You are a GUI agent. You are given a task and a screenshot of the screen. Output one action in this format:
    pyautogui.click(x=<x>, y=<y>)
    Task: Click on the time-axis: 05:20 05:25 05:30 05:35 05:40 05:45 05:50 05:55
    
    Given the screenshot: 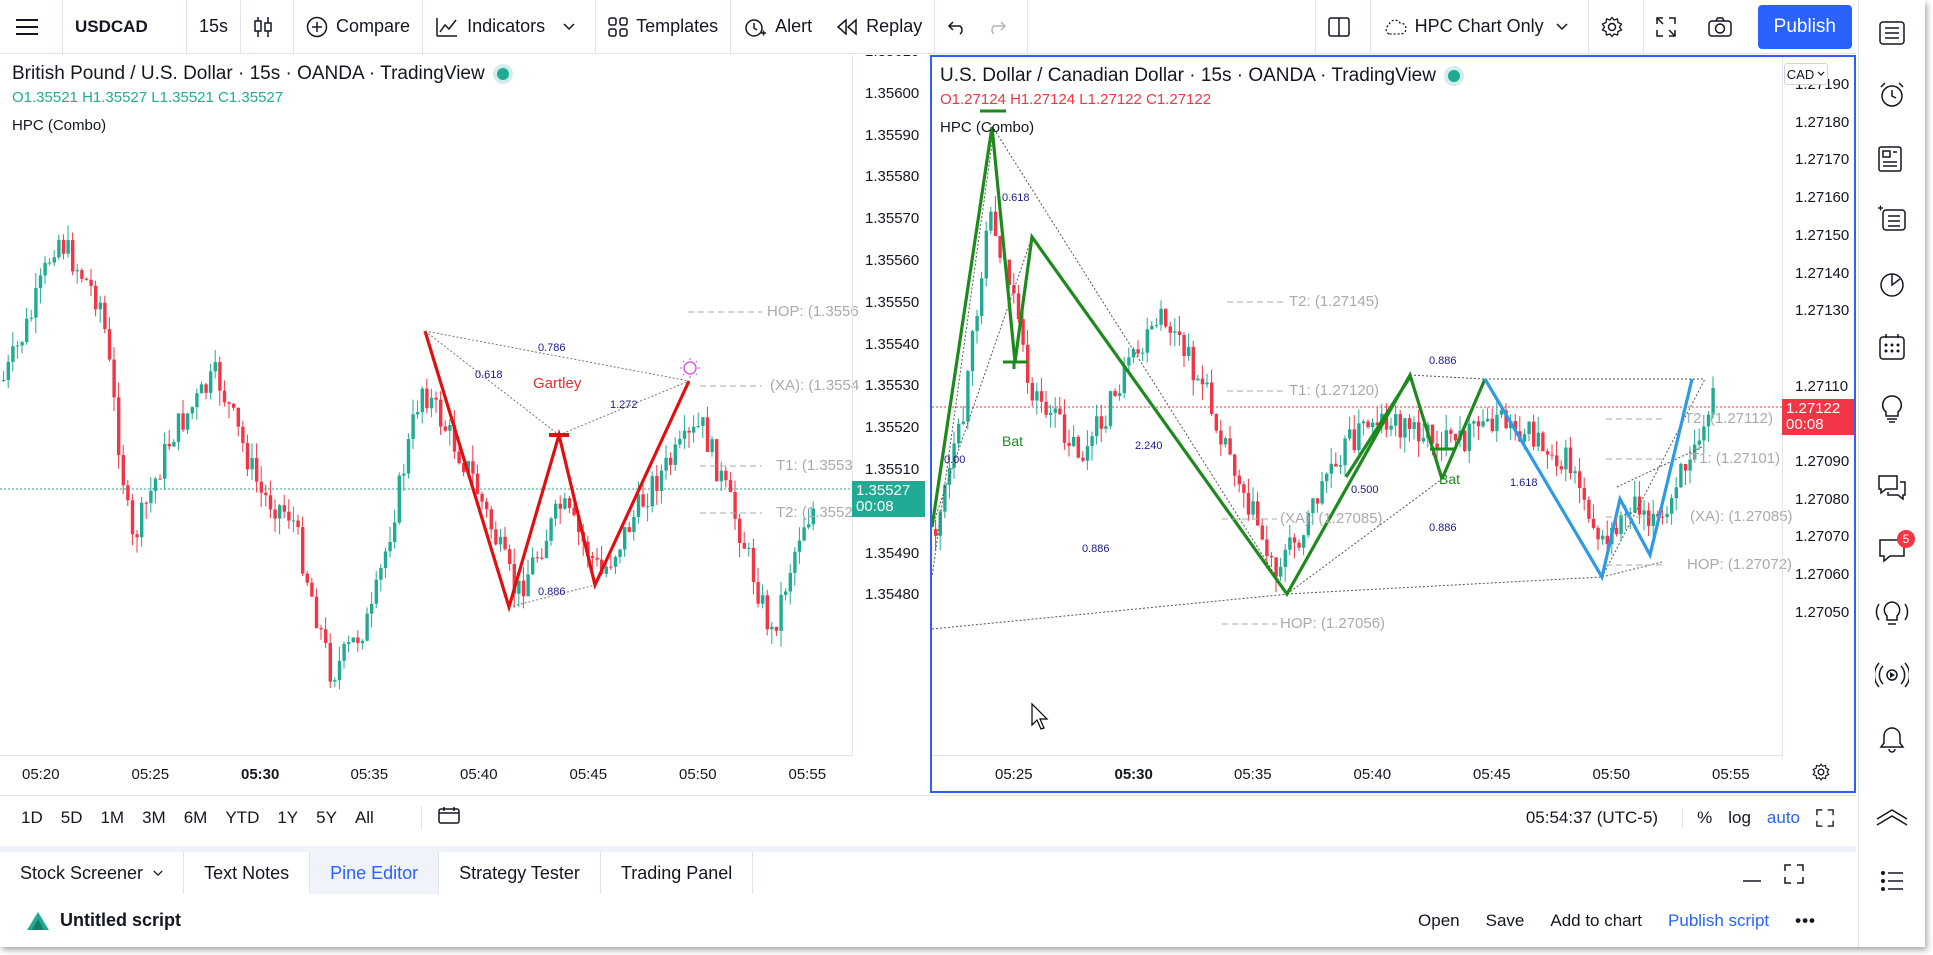 What is the action you would take?
    pyautogui.click(x=426, y=774)
    